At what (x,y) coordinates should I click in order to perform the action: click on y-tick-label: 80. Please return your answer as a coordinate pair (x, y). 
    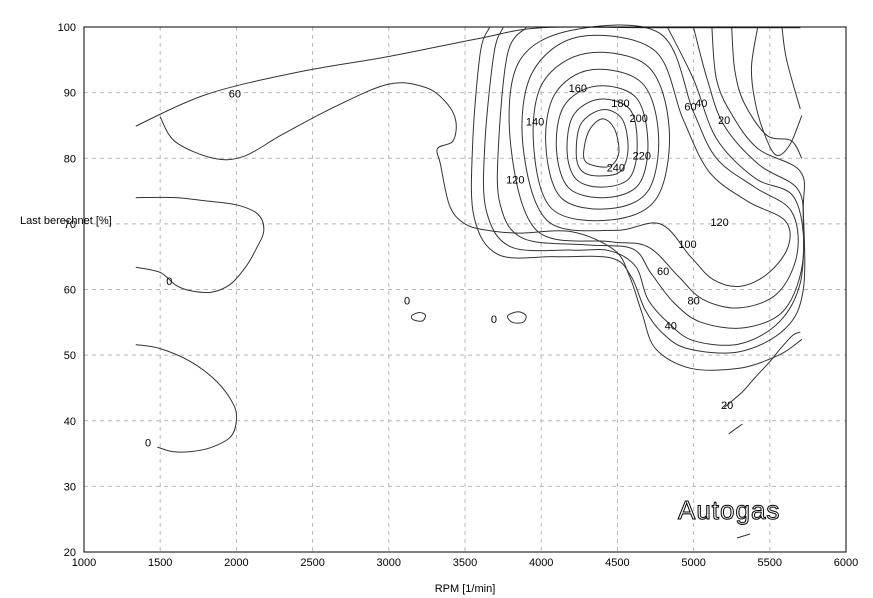
    Looking at the image, I should click on (70, 159).